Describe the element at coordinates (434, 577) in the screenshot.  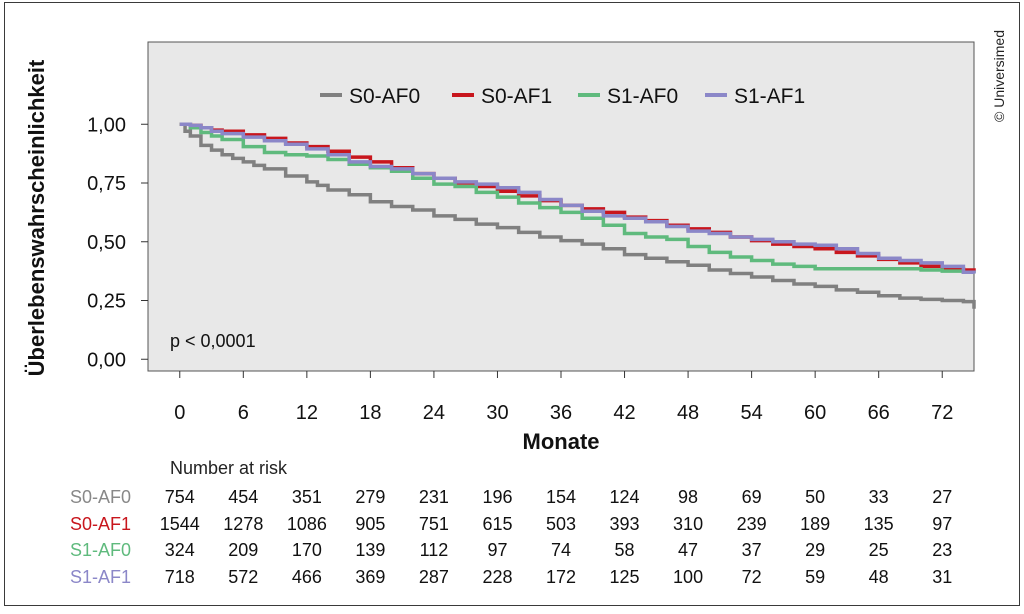
I see `risk-cell: 287` at that location.